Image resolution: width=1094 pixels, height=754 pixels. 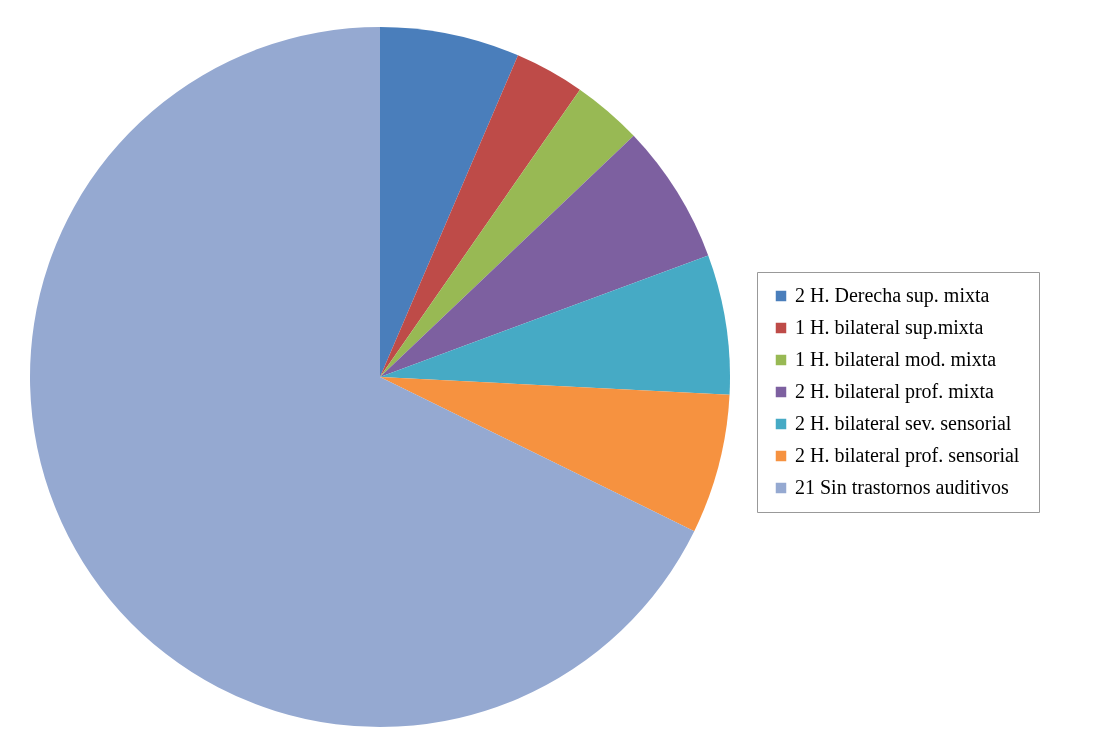 I want to click on legend-label: 2 H. bilateral prof. mixta, so click(x=894, y=391).